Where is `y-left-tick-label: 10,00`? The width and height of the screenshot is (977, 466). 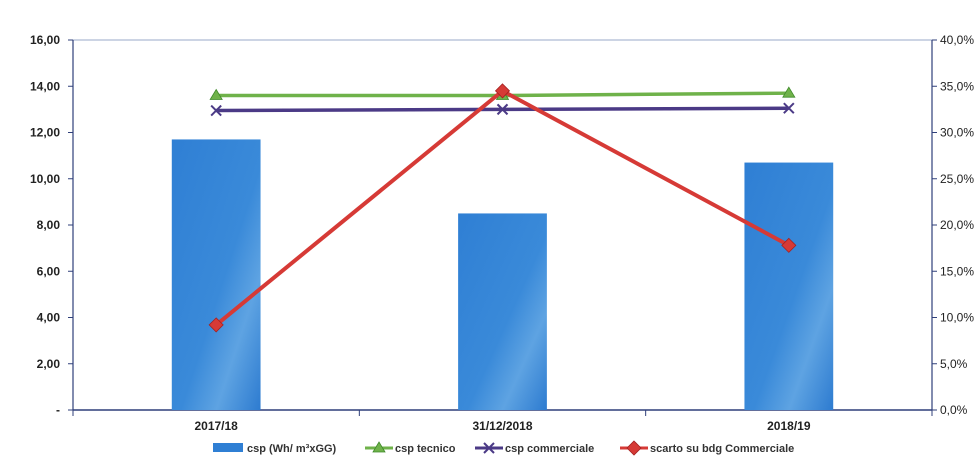 y-left-tick-label: 10,00 is located at coordinates (45, 179).